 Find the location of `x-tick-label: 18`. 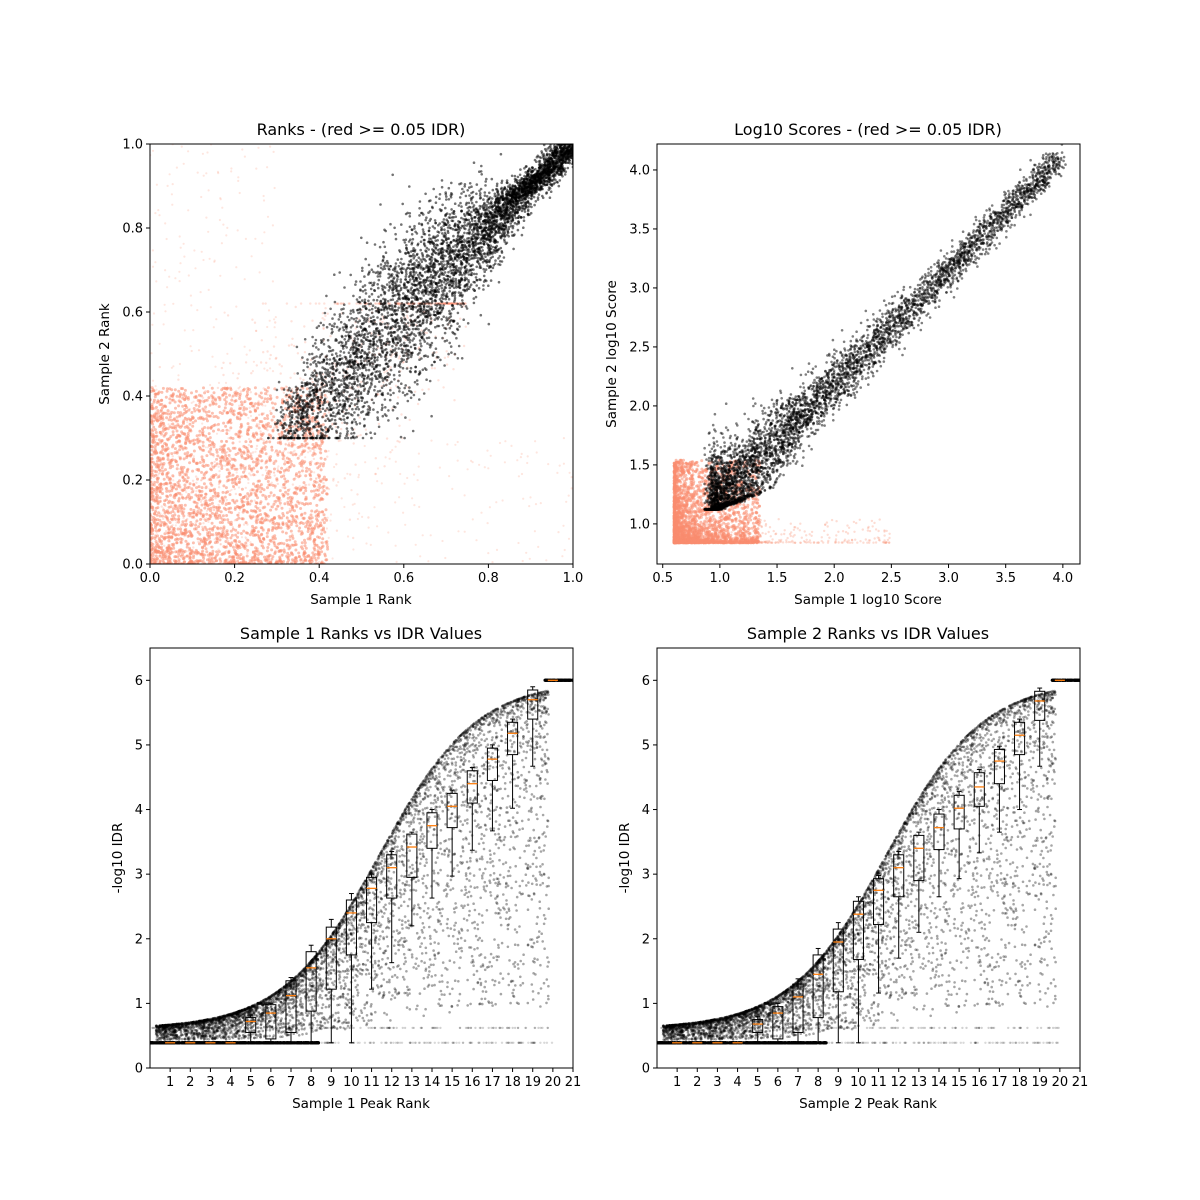

x-tick-label: 18 is located at coordinates (512, 1082).